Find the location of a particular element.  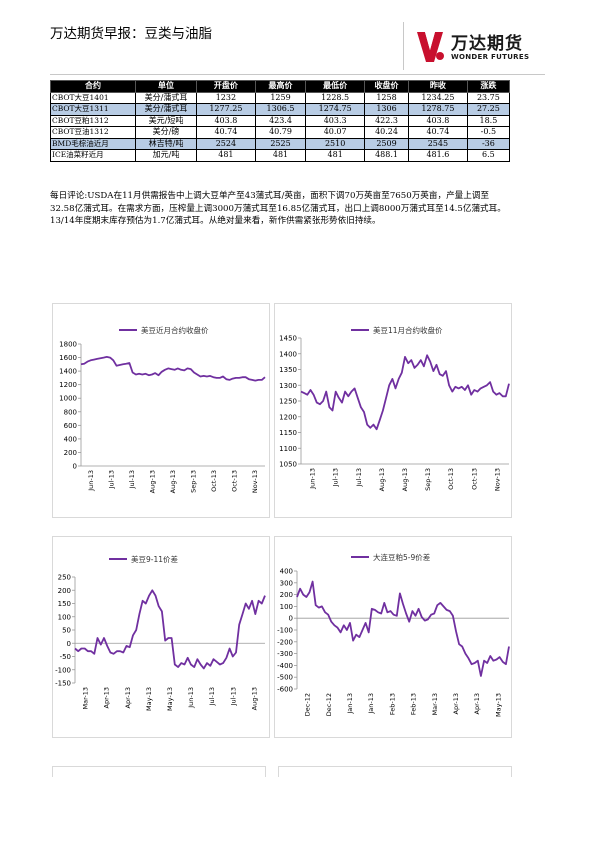

y-tick-label: 1000 is located at coordinates (68, 399).